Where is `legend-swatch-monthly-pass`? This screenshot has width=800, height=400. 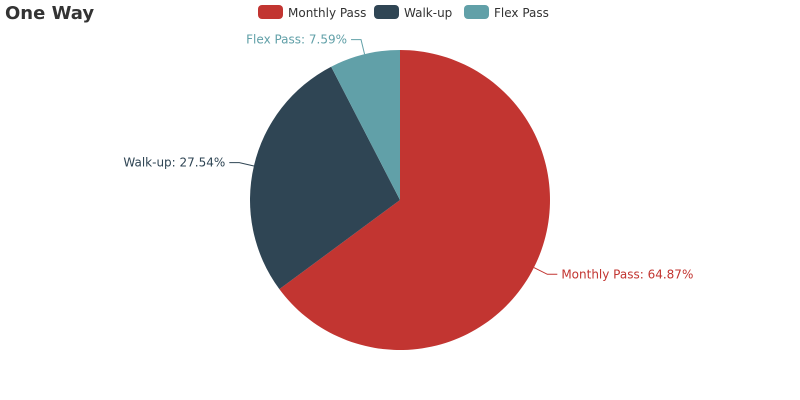
legend-swatch-monthly-pass is located at coordinates (270, 12).